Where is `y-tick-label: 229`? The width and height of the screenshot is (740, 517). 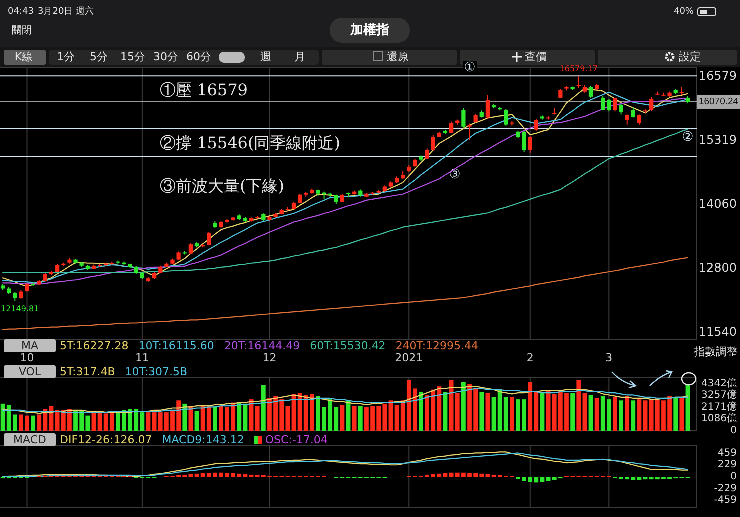
y-tick-label: 229 is located at coordinates (727, 465).